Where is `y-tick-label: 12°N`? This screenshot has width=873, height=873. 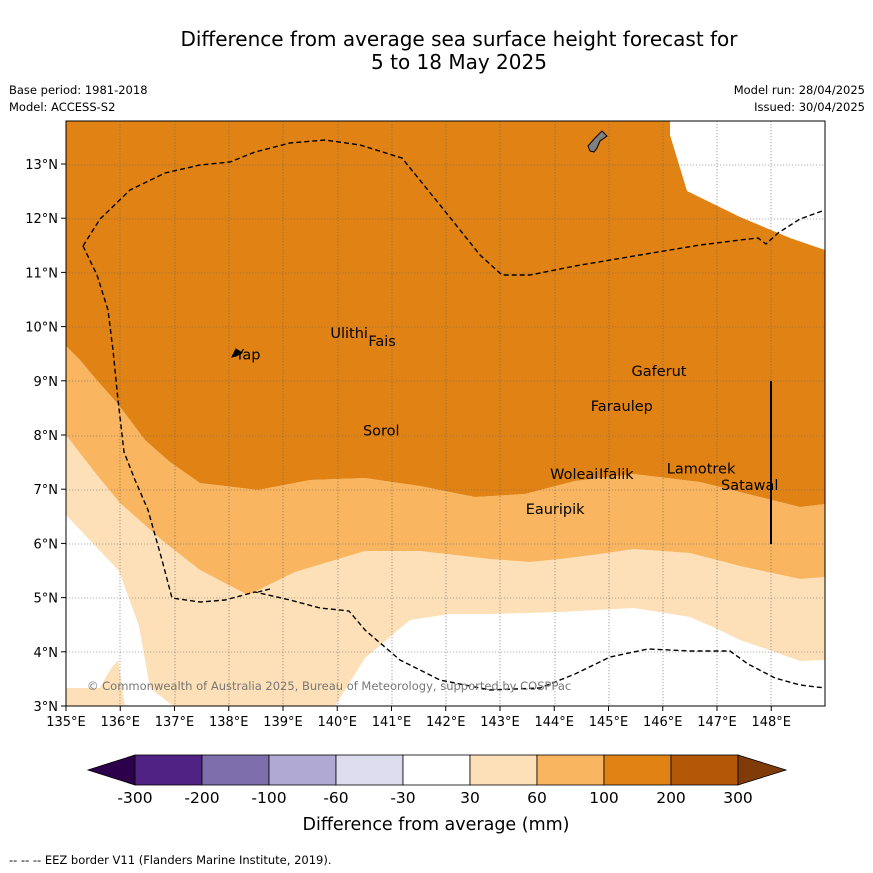
y-tick-label: 12°N is located at coordinates (41, 219).